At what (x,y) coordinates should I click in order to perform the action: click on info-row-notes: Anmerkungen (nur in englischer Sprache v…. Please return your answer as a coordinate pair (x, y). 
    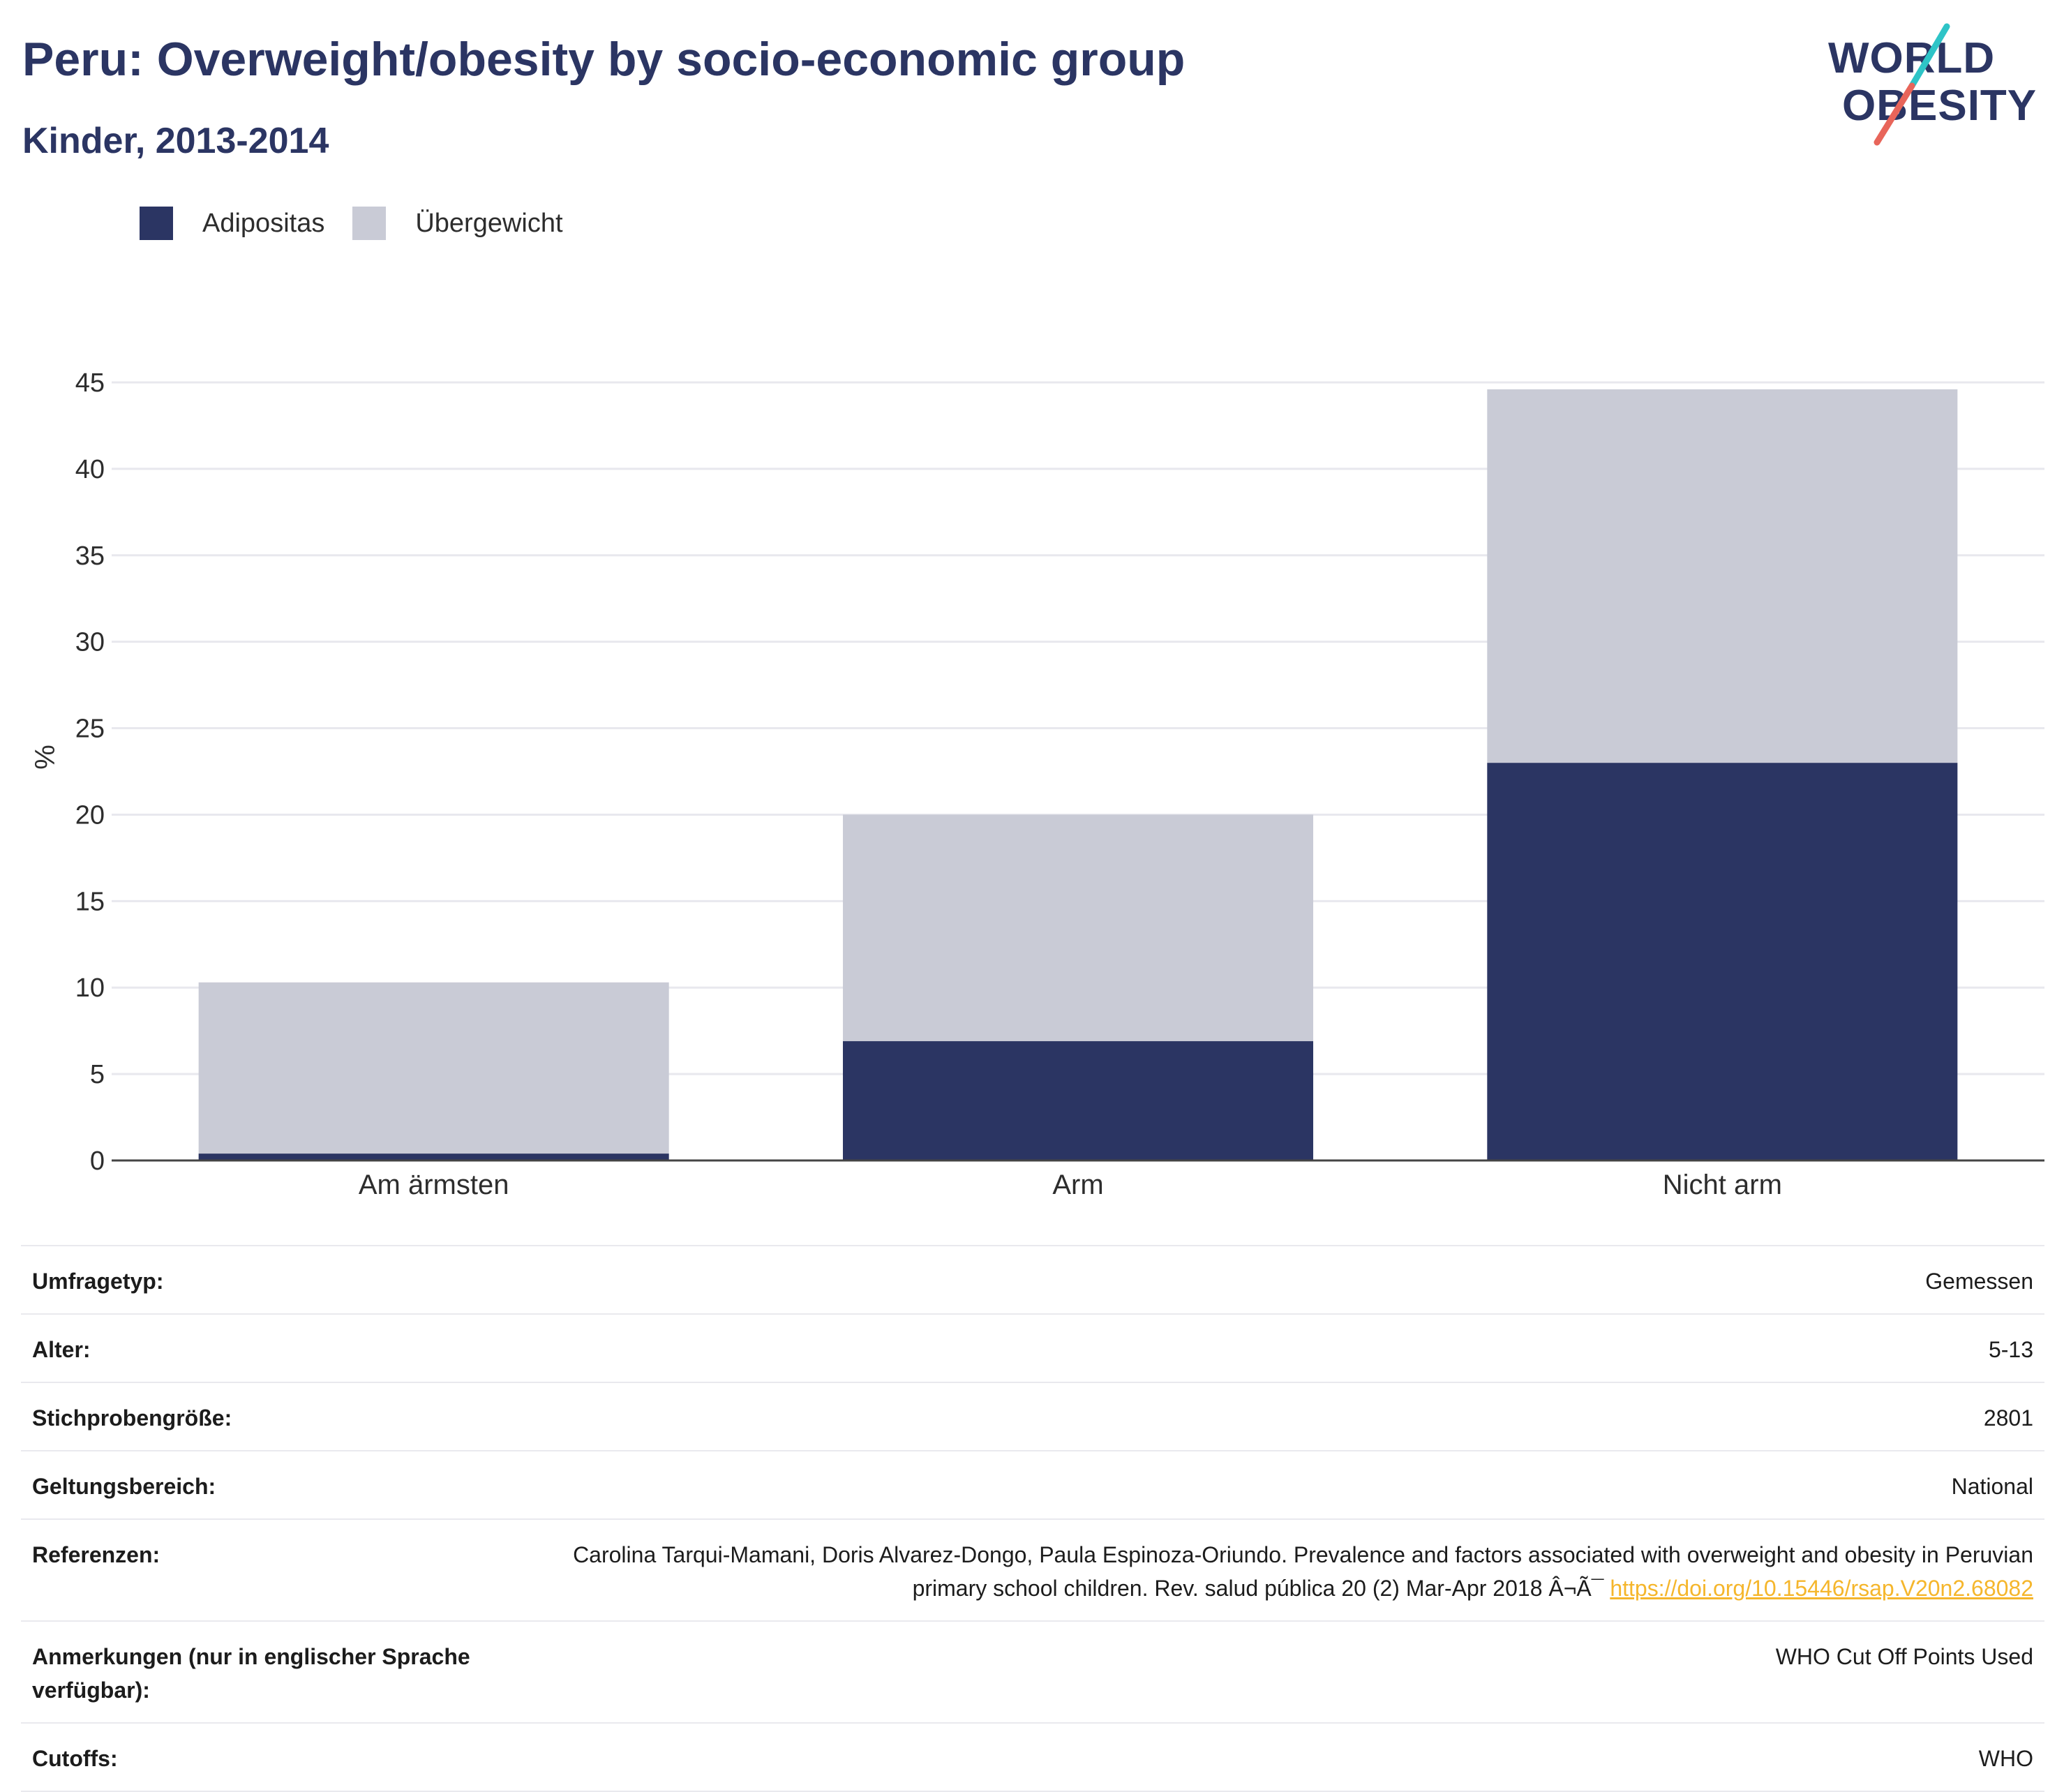
    Looking at the image, I should click on (1032, 1673).